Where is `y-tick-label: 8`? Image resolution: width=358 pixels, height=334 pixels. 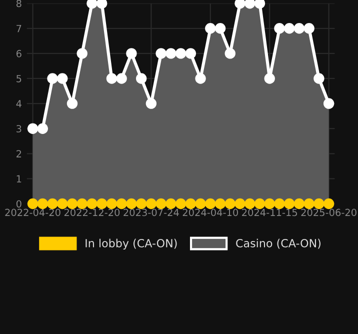 y-tick-label: 8 is located at coordinates (19, 4).